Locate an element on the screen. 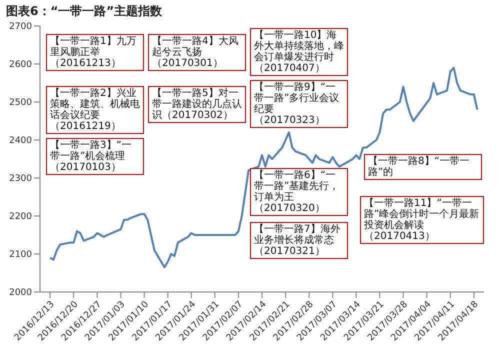 The height and width of the screenshot is (362, 500). annotation: 【一带一路1】九万里风鹏正举（20161213） is located at coordinates (95, 52).